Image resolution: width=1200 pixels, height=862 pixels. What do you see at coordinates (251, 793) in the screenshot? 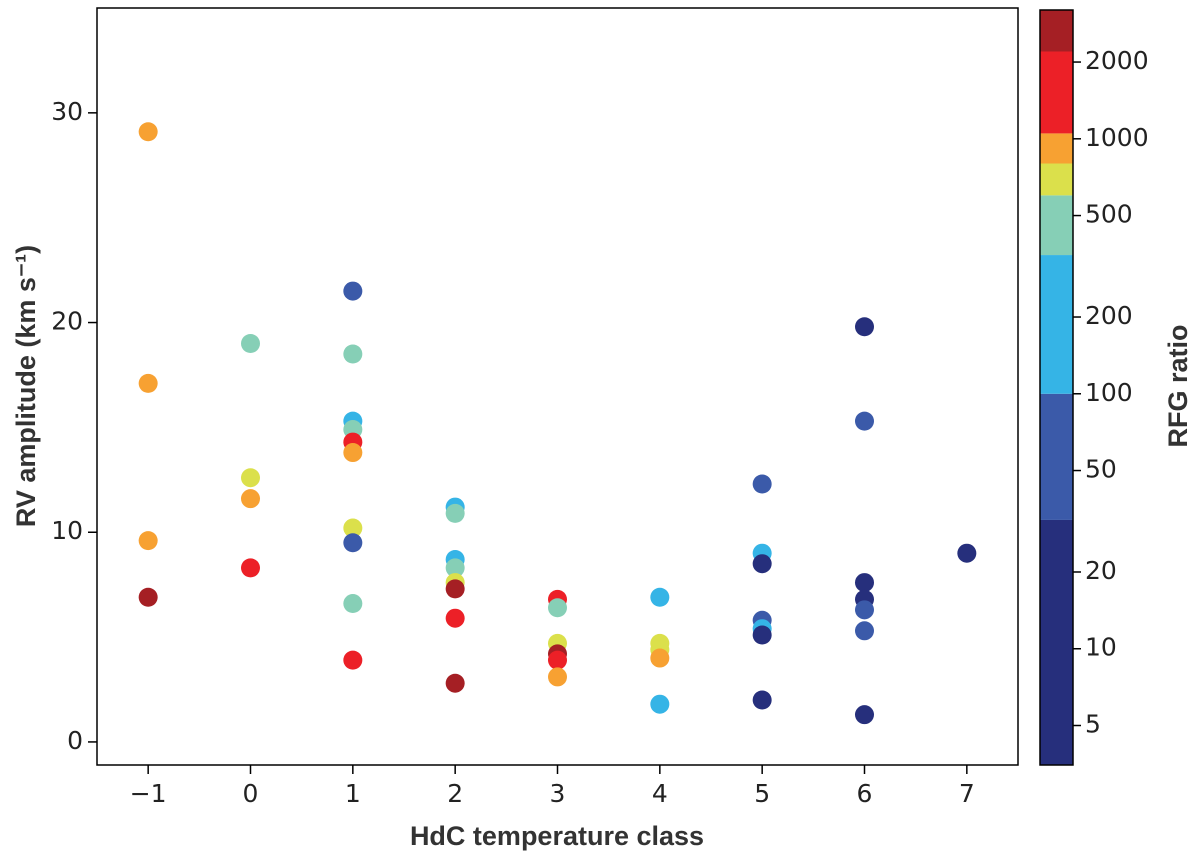
I see `x-tick-label: 0` at bounding box center [251, 793].